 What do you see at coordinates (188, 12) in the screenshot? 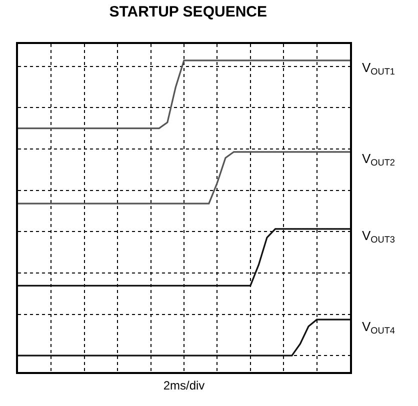
I see `chart-title: STARTUP SEQUENCE` at bounding box center [188, 12].